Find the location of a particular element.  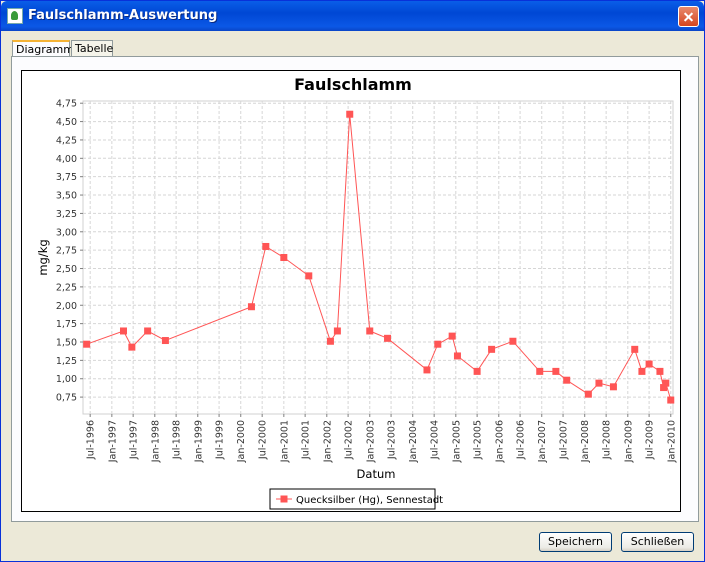

y-tick-label: 1,75 is located at coordinates (66, 324).